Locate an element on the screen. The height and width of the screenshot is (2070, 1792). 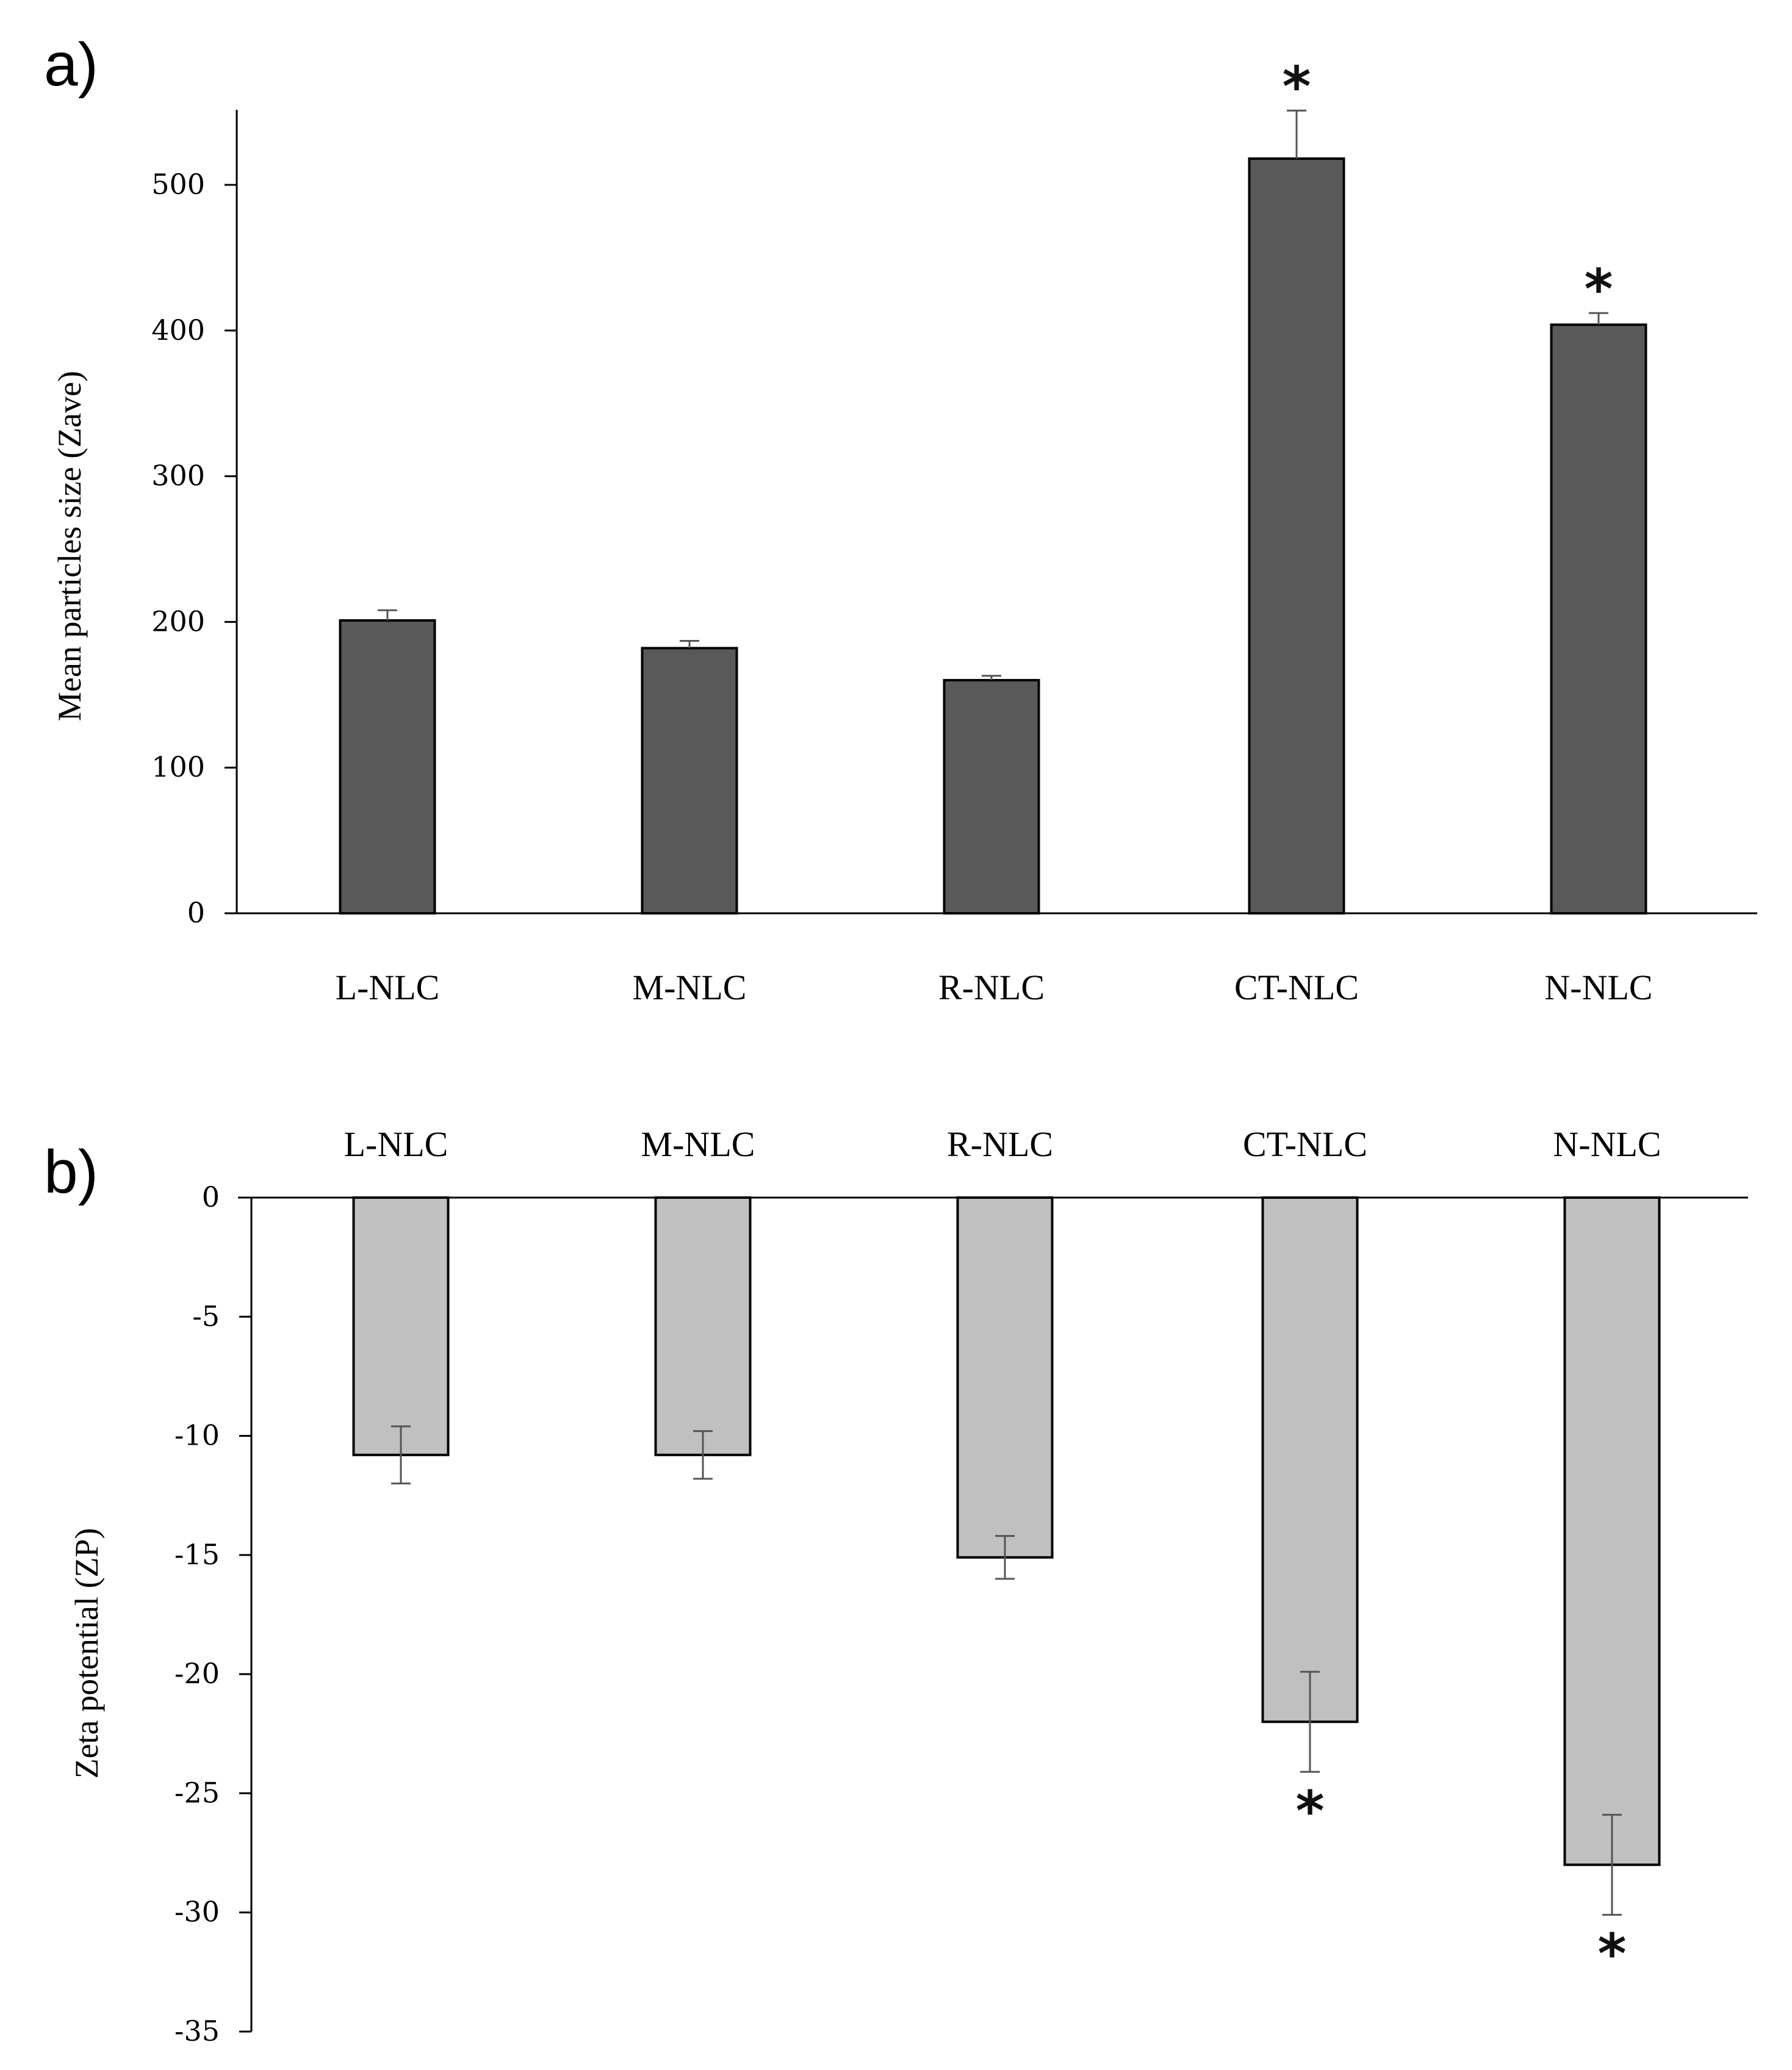
panel-b-category-label-l-nlc: L-NLC is located at coordinates (396, 1144).